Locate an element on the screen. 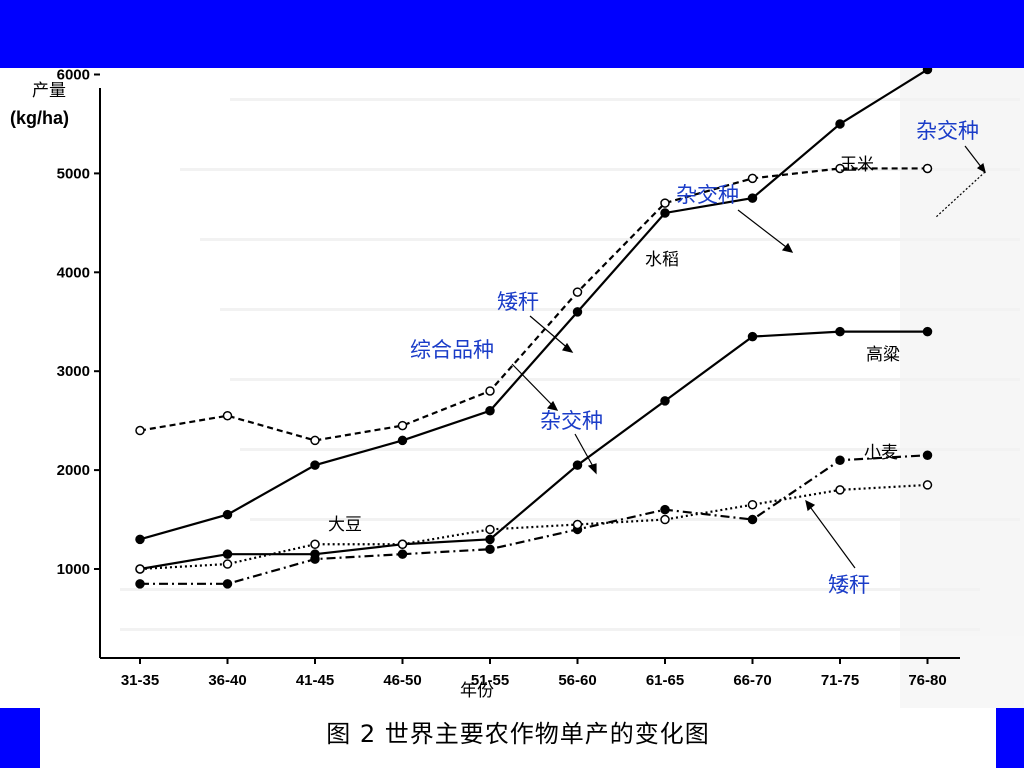  arrow-synthetic is located at coordinates (533, 386).